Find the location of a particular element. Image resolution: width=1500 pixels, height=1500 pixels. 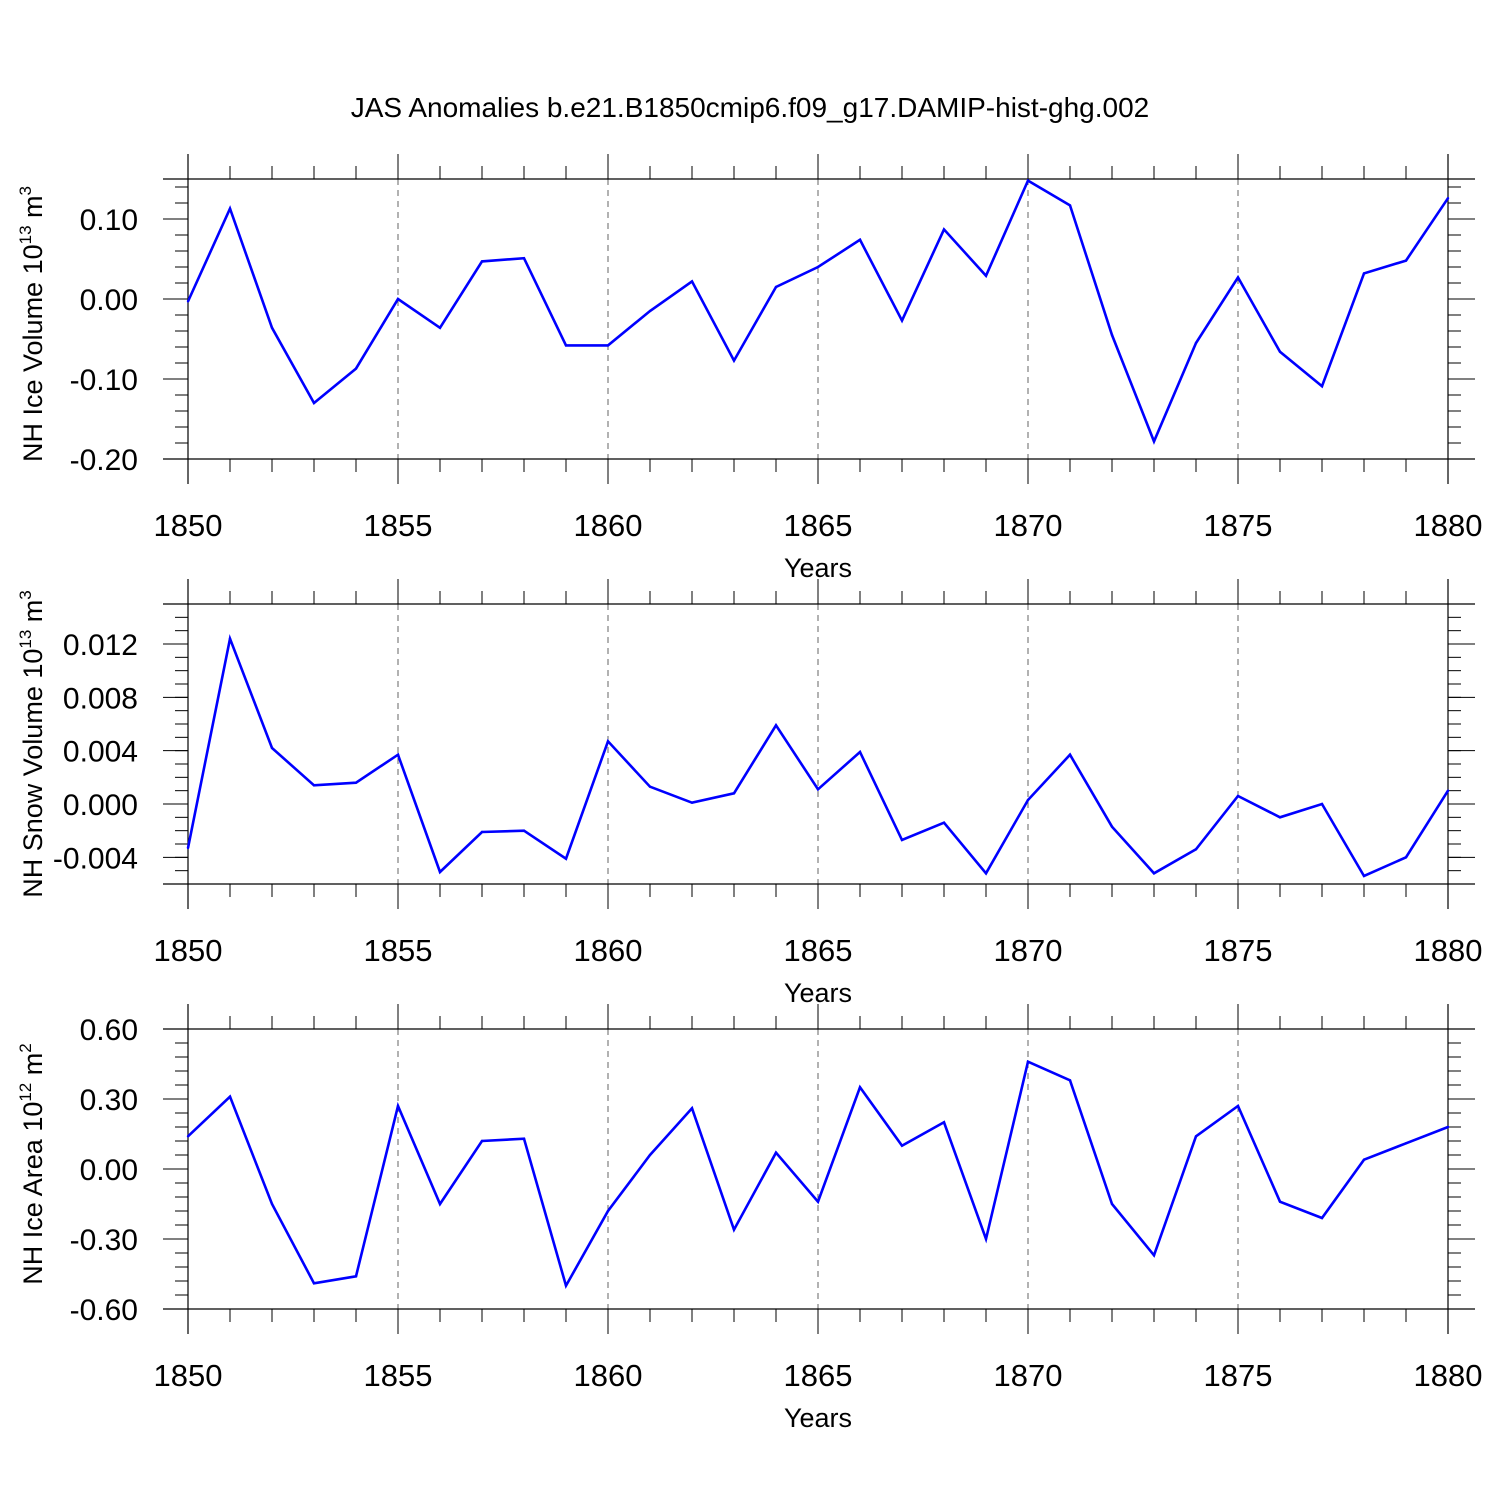

y-tick-label: -0.004 is located at coordinates (95, 858).